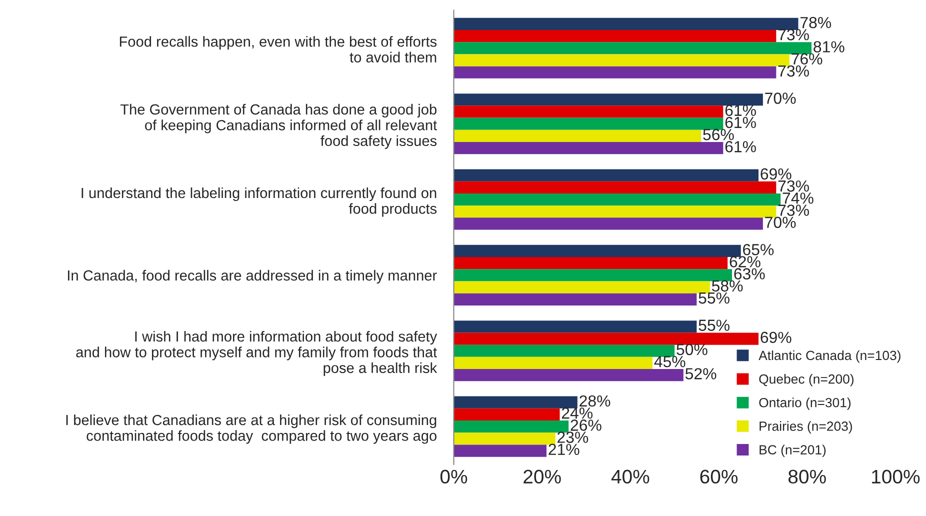  What do you see at coordinates (758, 250) in the screenshot?
I see `data-label: 65%` at bounding box center [758, 250].